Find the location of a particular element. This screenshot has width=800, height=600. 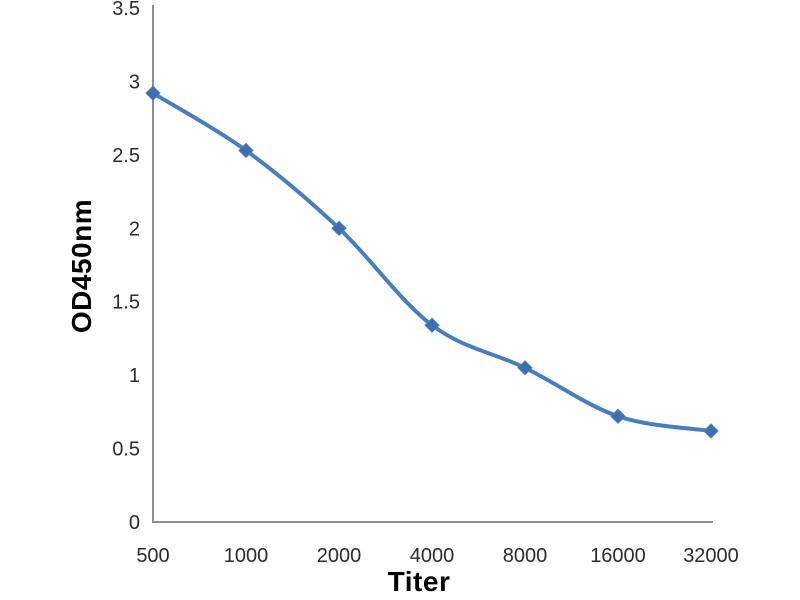

y-tick-label: 3.5 is located at coordinates (126, 10).